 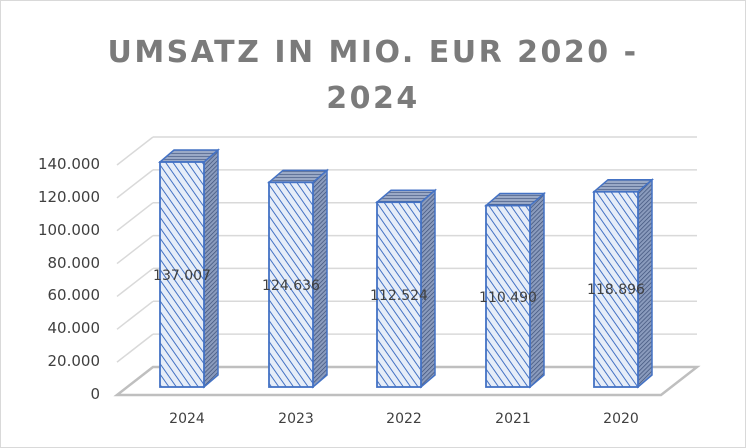 What do you see at coordinates (373, 98) in the screenshot?
I see `chart-title-line-2: 2024` at bounding box center [373, 98].